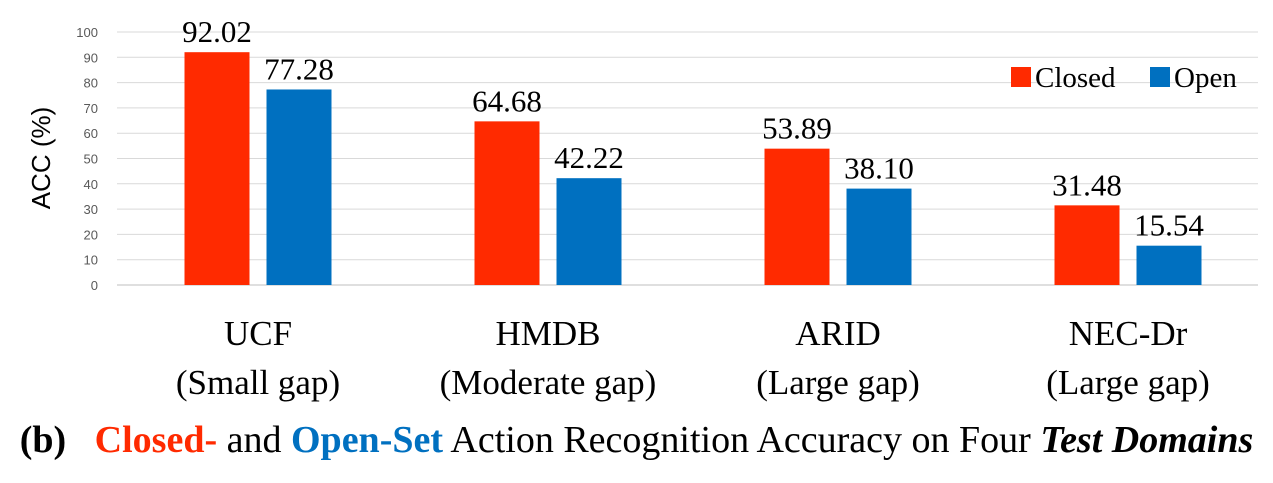  Describe the element at coordinates (838, 333) in the screenshot. I see `x-category-label: ARID` at that location.